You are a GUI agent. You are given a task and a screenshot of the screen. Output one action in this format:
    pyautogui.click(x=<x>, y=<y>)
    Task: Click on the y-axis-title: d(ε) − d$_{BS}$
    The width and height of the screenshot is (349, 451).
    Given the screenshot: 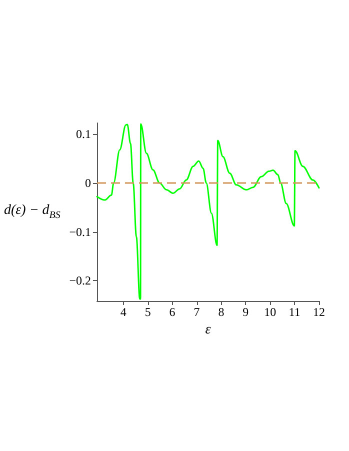 What is the action you would take?
    pyautogui.click(x=32, y=212)
    